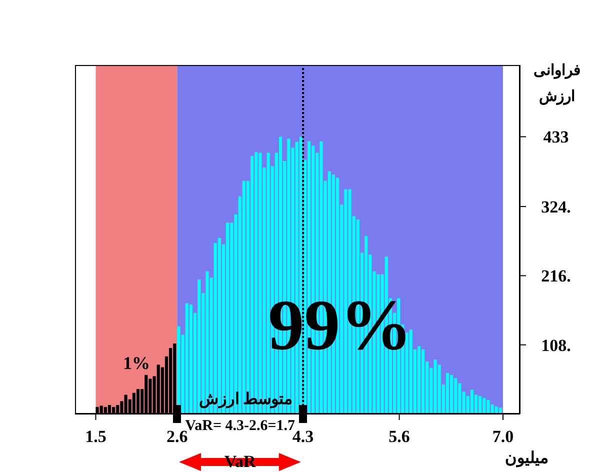 The image size is (615, 475). I want to click on y-tick-label: 433, so click(556, 137).